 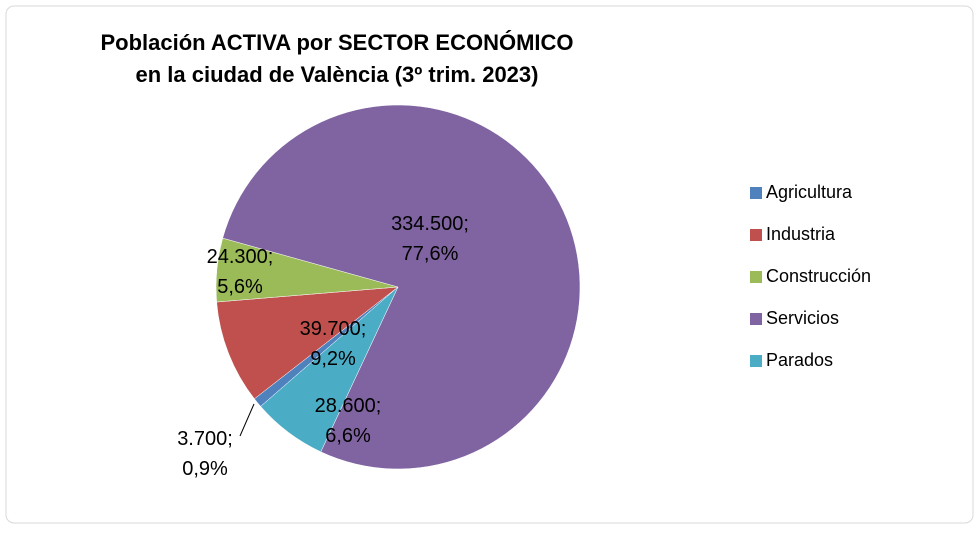 I want to click on data-label: 3.700; 0,9%, so click(x=205, y=454).